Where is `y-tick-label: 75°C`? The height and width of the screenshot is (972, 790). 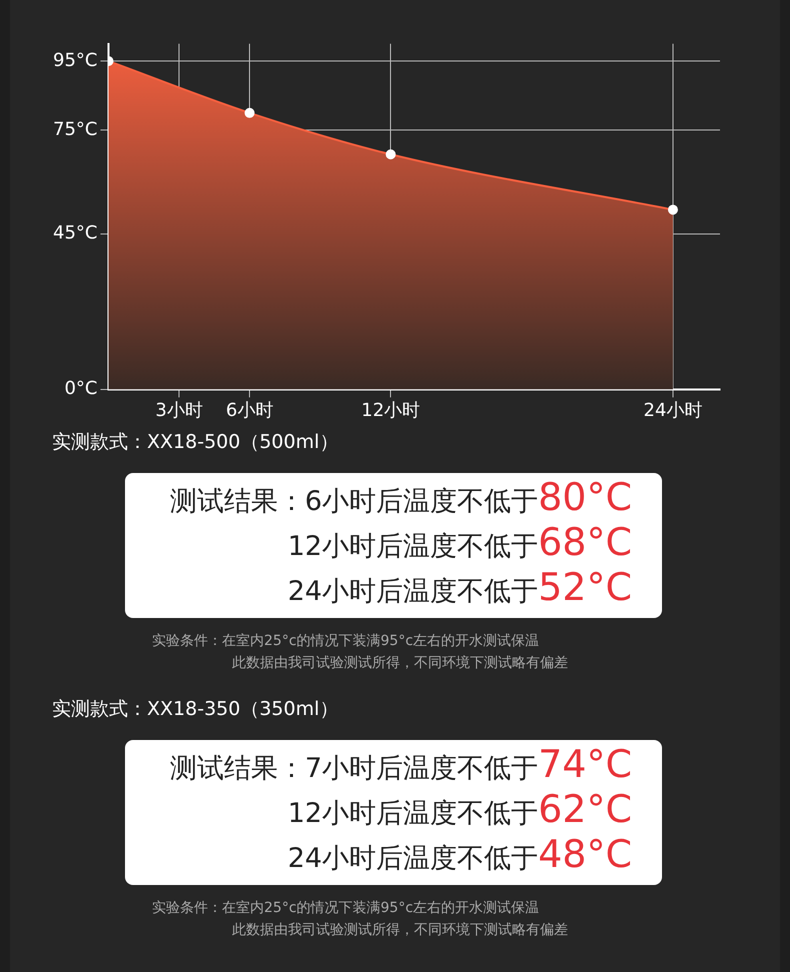 y-tick-label: 75°C is located at coordinates (75, 129).